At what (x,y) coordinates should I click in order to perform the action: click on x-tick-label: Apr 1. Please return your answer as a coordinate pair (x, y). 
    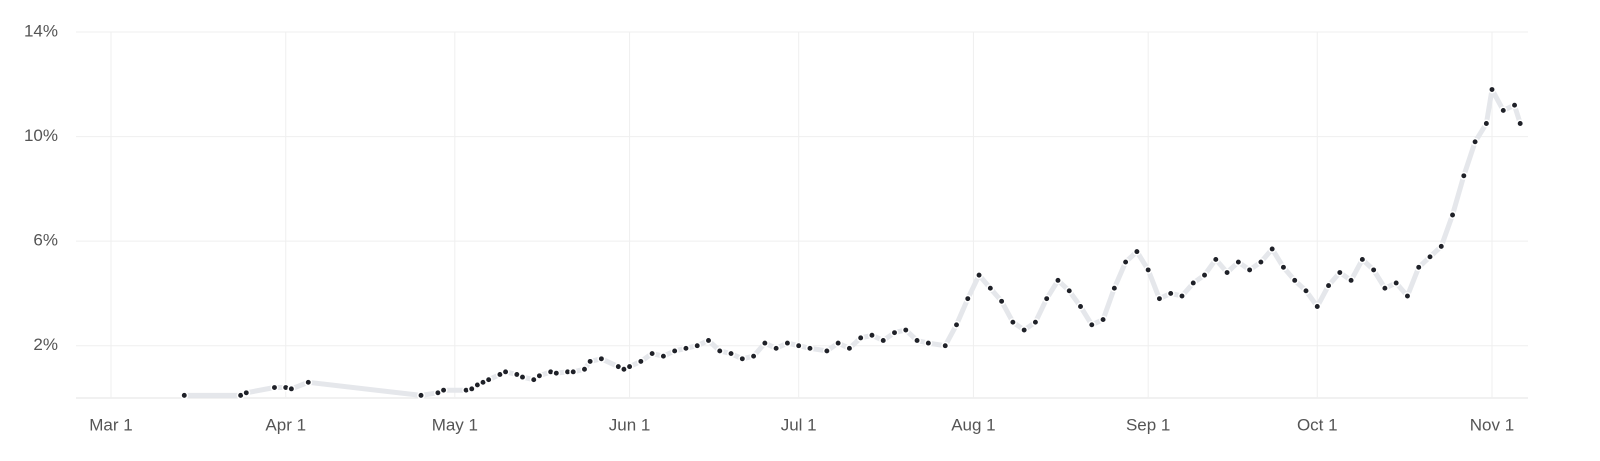
    Looking at the image, I should click on (285, 424).